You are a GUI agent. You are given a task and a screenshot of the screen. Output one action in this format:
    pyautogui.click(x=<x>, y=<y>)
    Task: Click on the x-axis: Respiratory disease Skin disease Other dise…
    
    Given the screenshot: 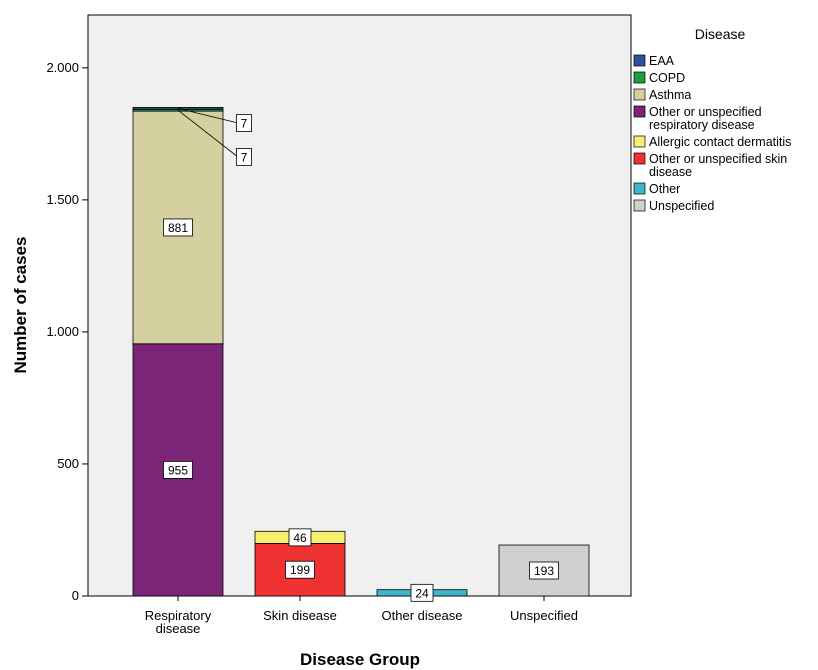 What is the action you would take?
    pyautogui.click(x=361, y=616)
    